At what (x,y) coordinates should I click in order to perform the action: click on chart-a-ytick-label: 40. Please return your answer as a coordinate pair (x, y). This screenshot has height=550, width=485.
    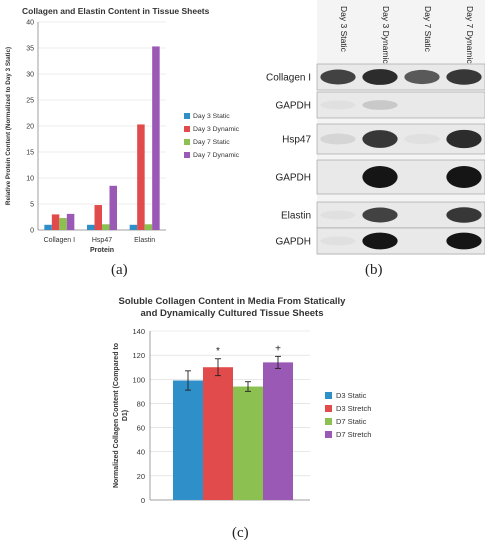
    Looking at the image, I should click on (30, 23).